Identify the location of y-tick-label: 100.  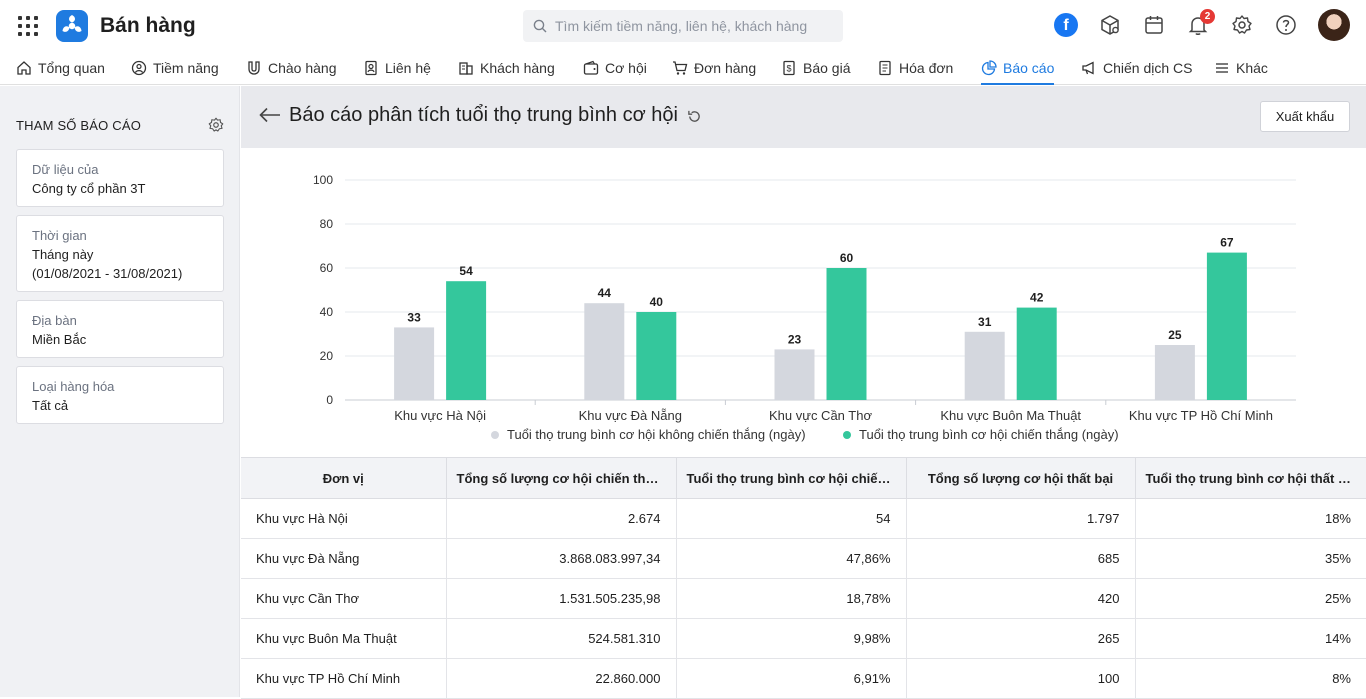
(323, 180).